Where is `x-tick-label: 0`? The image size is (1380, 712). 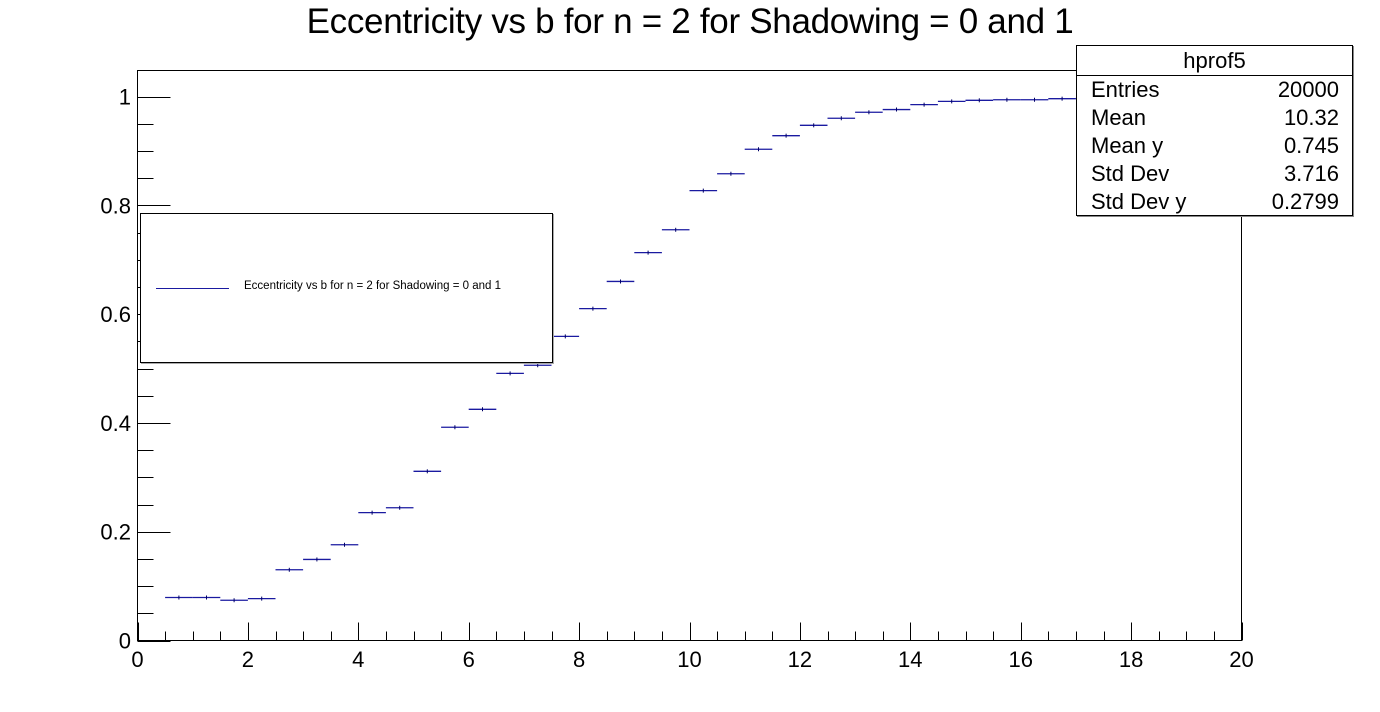
x-tick-label: 0 is located at coordinates (137, 659).